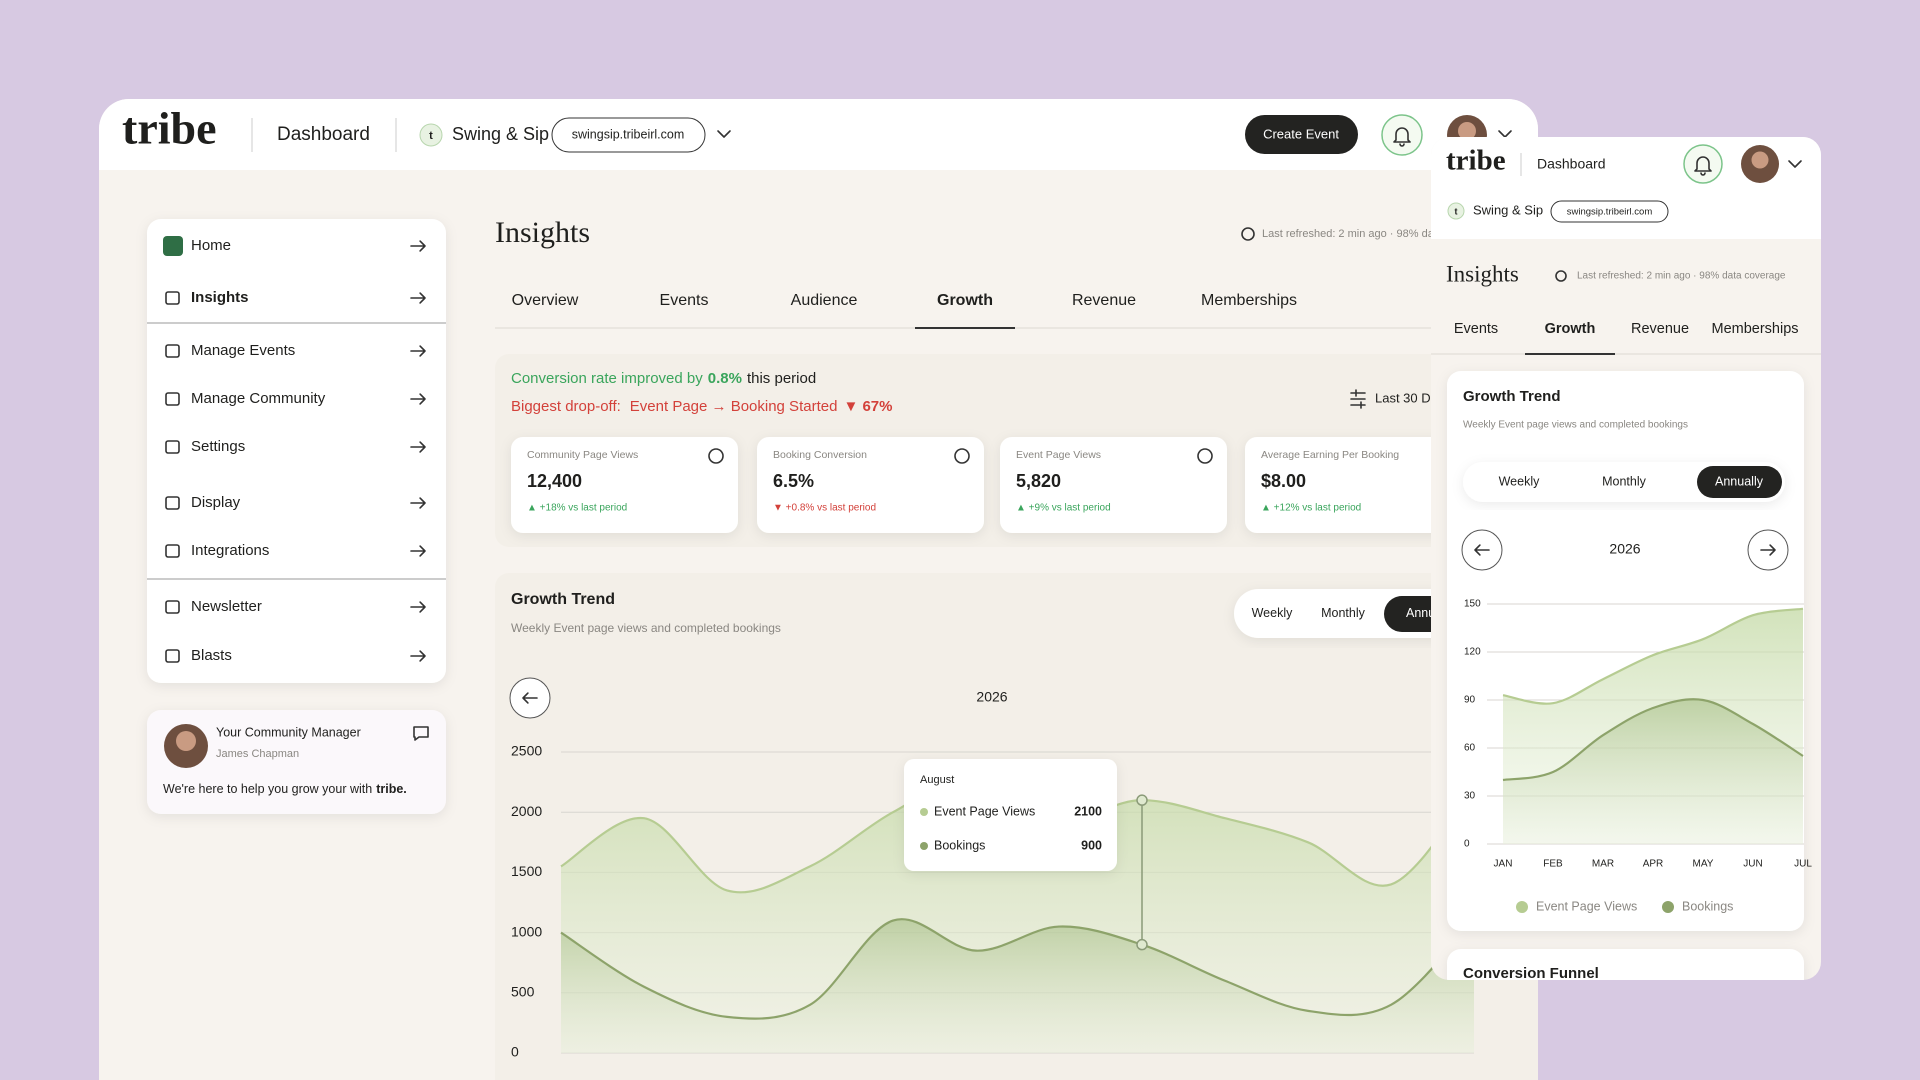  Describe the element at coordinates (295, 550) in the screenshot. I see `sidebar-item: Integrations` at that location.